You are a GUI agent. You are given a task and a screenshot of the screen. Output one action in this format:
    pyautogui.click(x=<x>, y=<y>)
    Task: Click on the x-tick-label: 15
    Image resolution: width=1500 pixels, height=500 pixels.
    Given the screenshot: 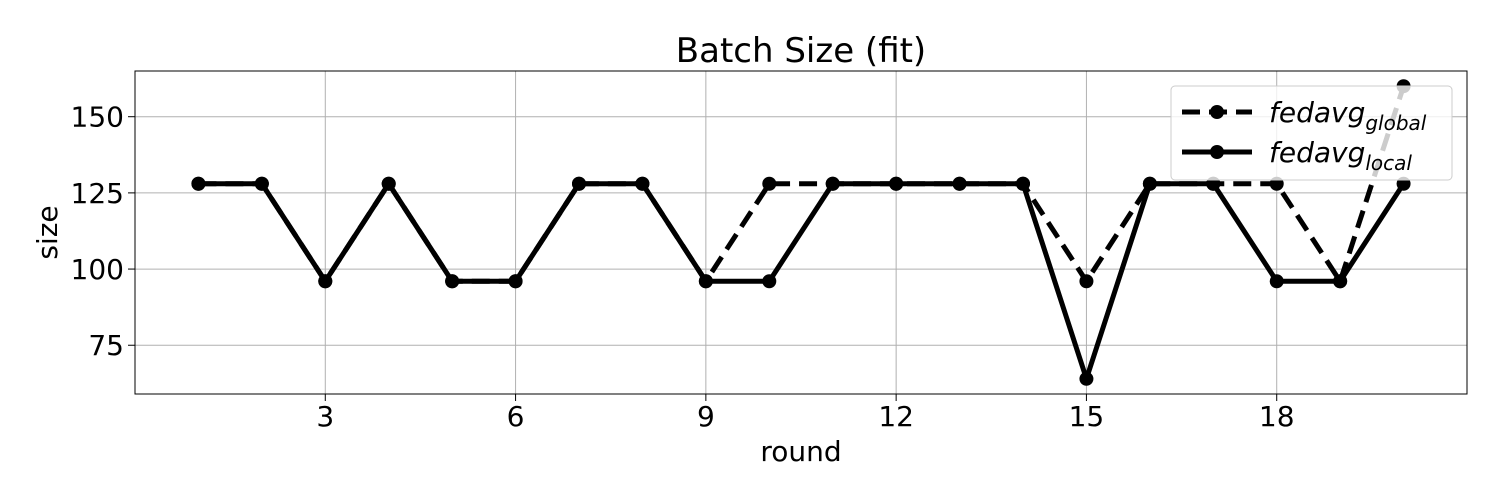 What is the action you would take?
    pyautogui.click(x=1087, y=416)
    